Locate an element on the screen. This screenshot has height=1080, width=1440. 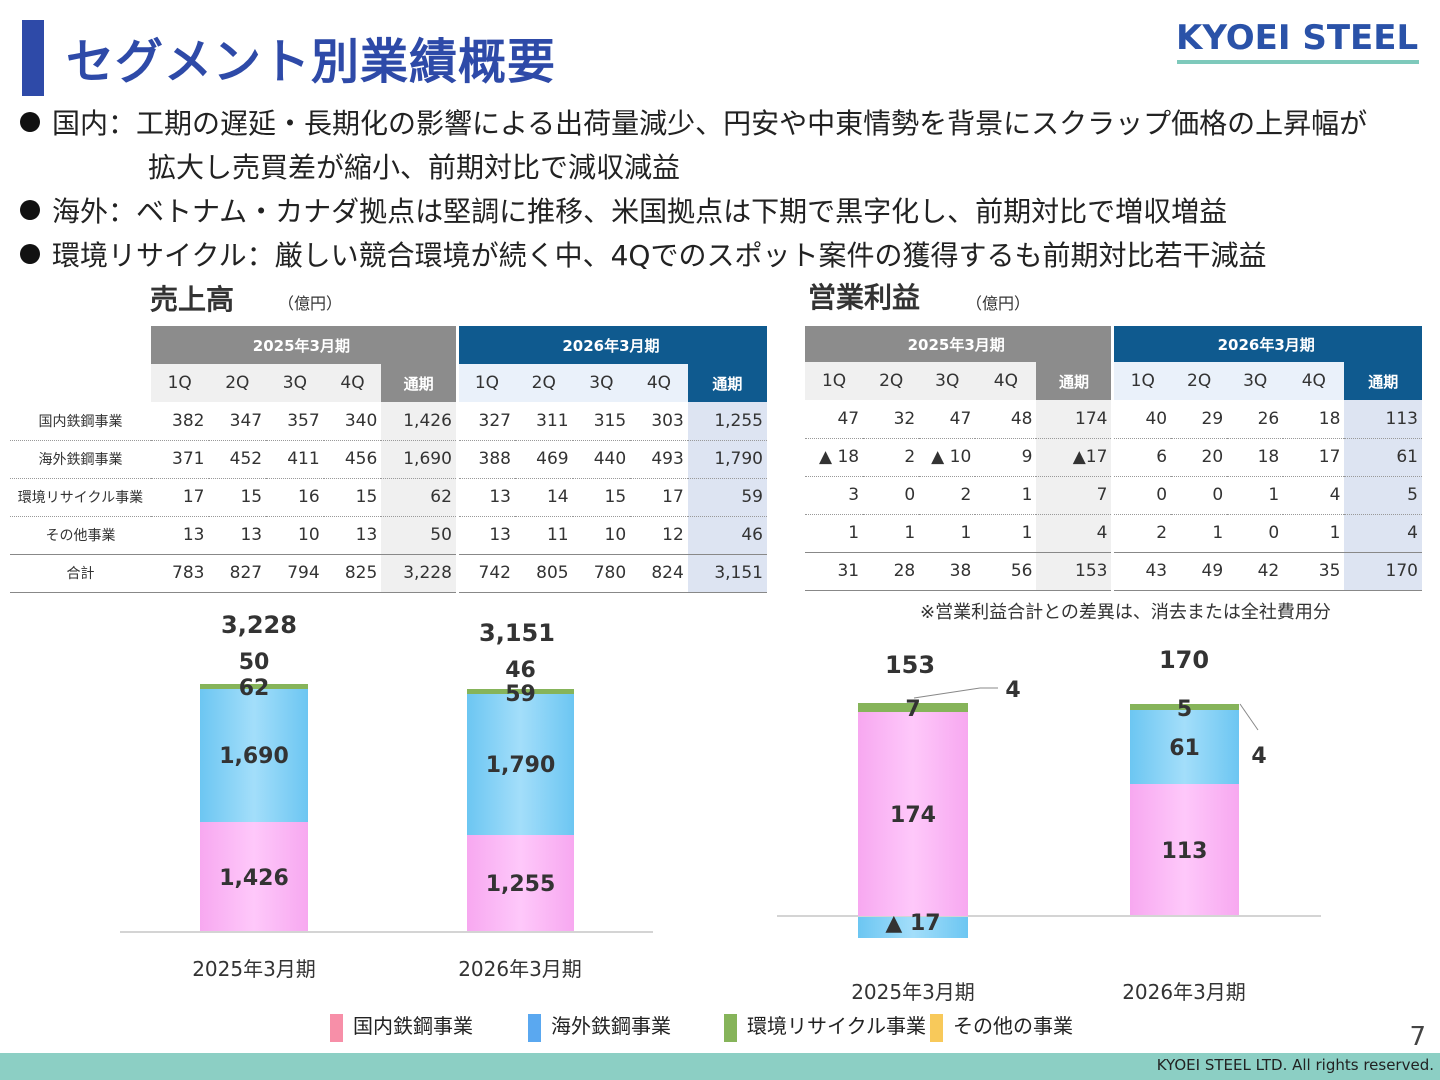
sales-chart-baseline is located at coordinates (386, 932).